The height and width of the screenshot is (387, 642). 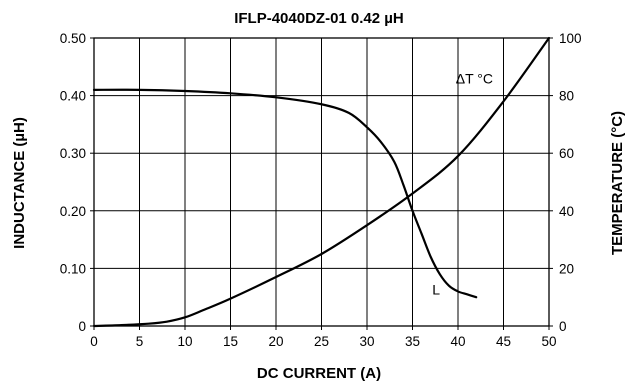 What do you see at coordinates (566, 268) in the screenshot?
I see `y2-tick-label: 20` at bounding box center [566, 268].